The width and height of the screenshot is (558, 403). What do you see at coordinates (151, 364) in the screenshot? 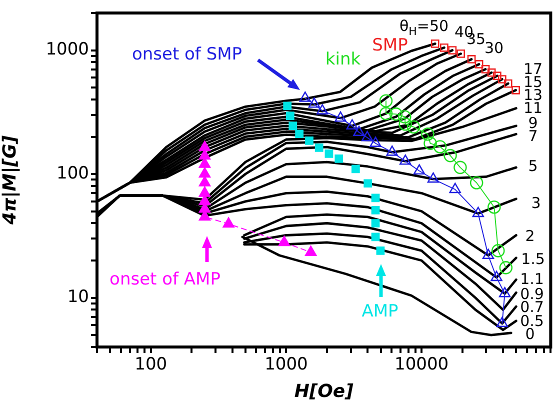
I see `x-tick-label: 100` at bounding box center [151, 364].